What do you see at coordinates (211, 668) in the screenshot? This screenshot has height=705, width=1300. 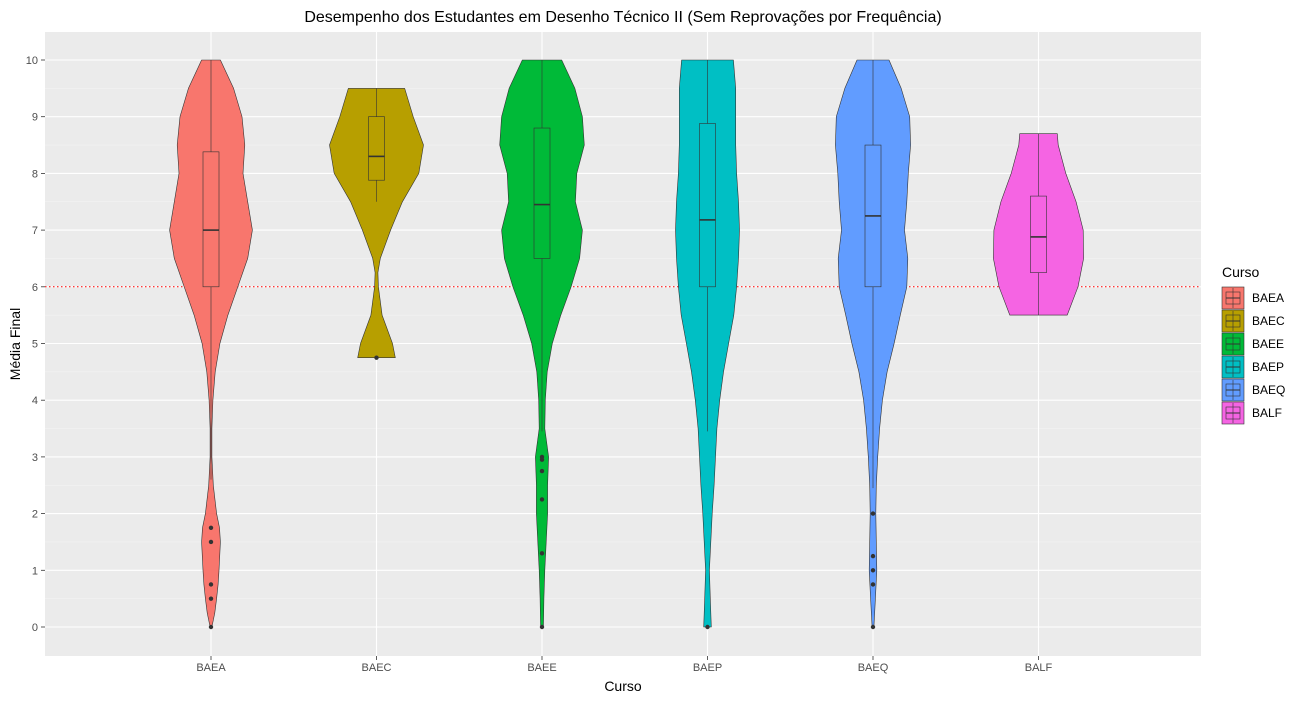 I see `x-tick-label: BAEA` at bounding box center [211, 668].